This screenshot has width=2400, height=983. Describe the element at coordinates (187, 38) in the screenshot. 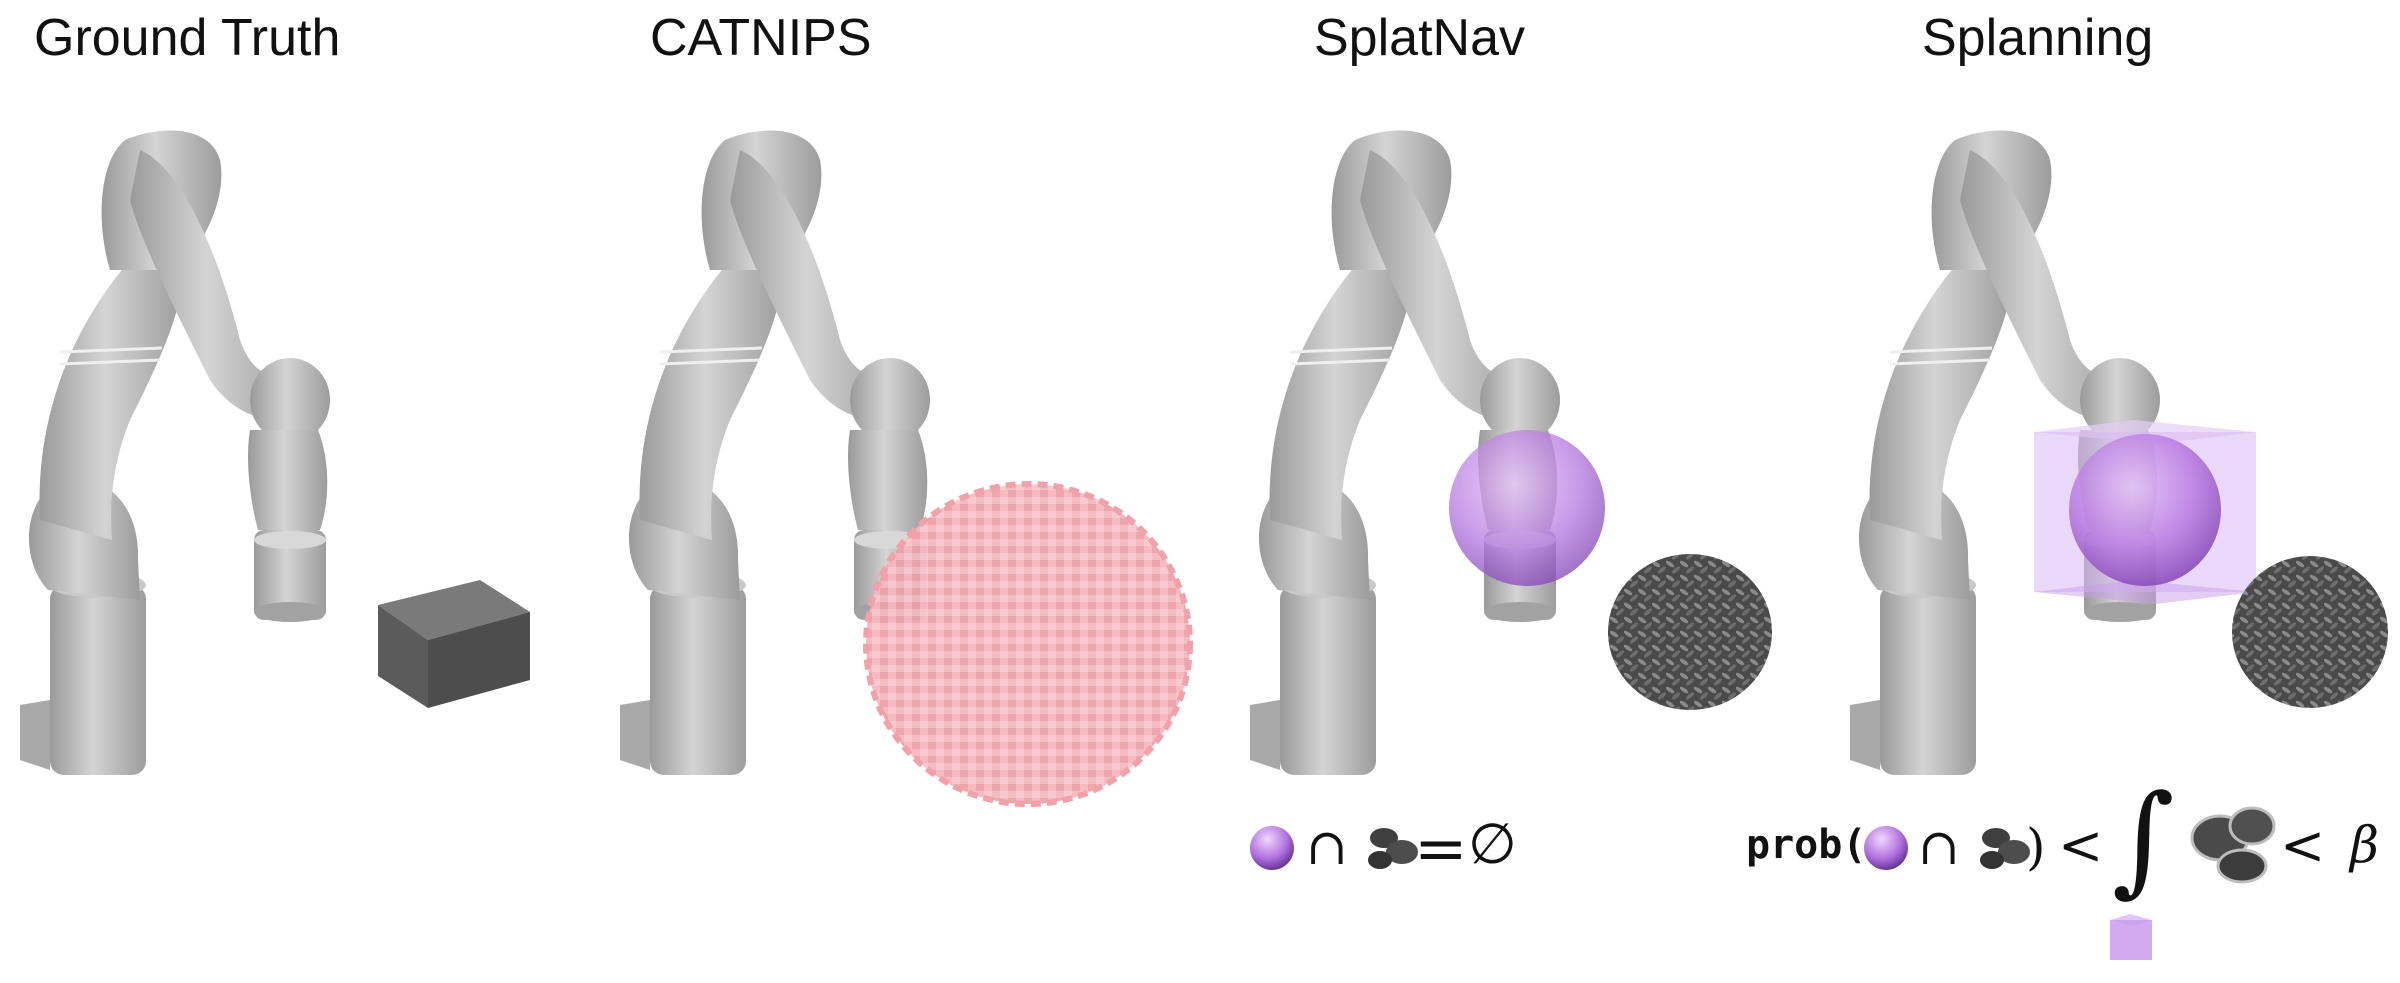

I see `panel-title-ground-truth: Ground Truth` at that location.